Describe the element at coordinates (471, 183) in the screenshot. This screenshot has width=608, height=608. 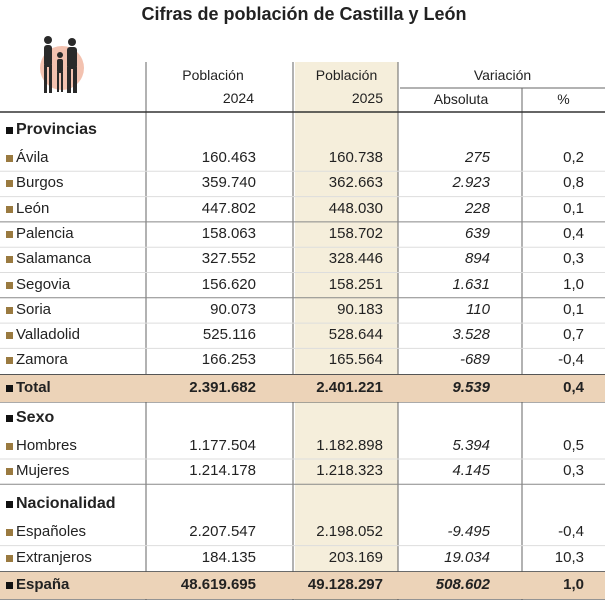
I see `cell: 2.923` at that location.